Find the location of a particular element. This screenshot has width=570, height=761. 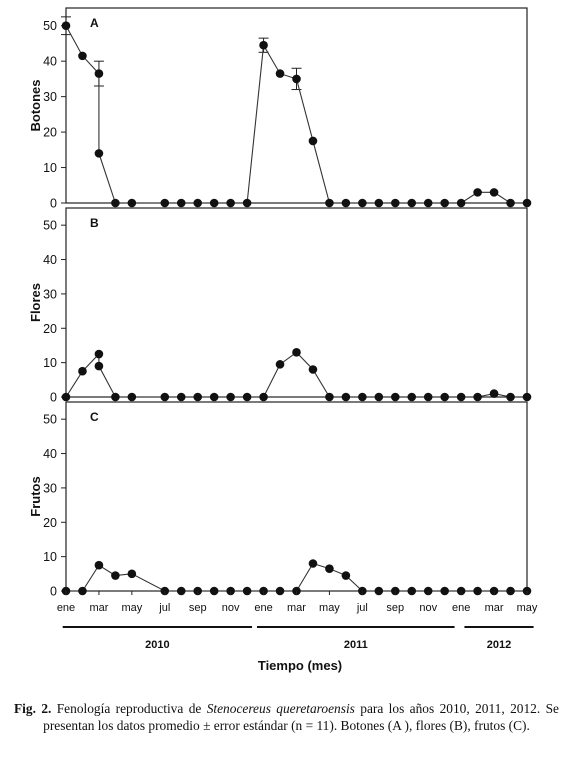

series-line is located at coordinates (296, 374).